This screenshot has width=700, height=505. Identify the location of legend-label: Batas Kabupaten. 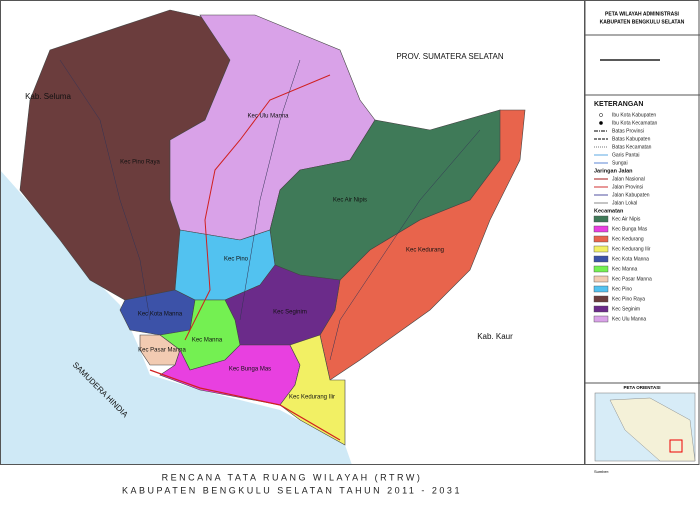
(631, 139).